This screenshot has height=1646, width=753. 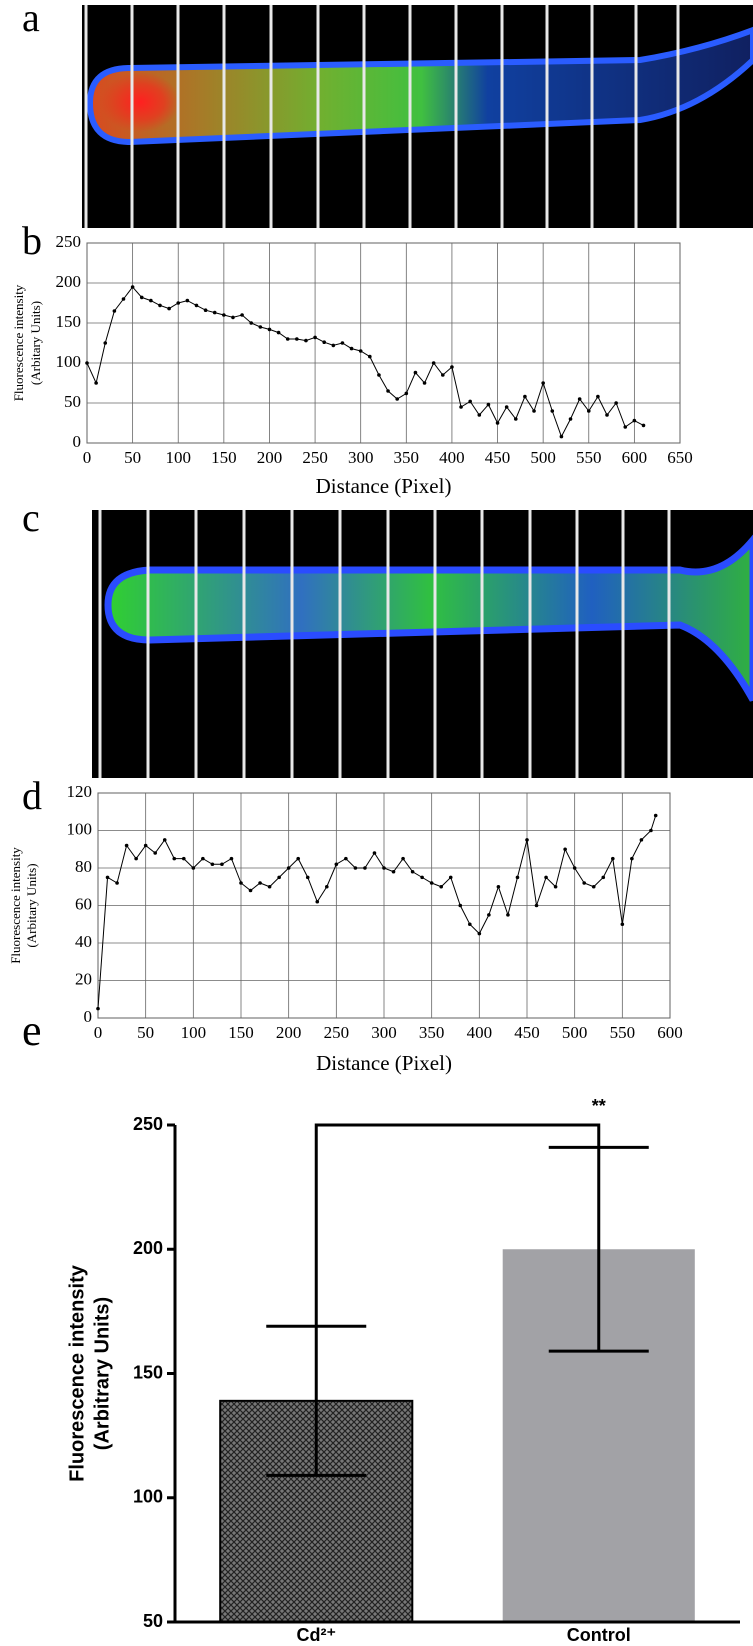 I want to click on x-tick-label: 350, so click(x=432, y=1032).